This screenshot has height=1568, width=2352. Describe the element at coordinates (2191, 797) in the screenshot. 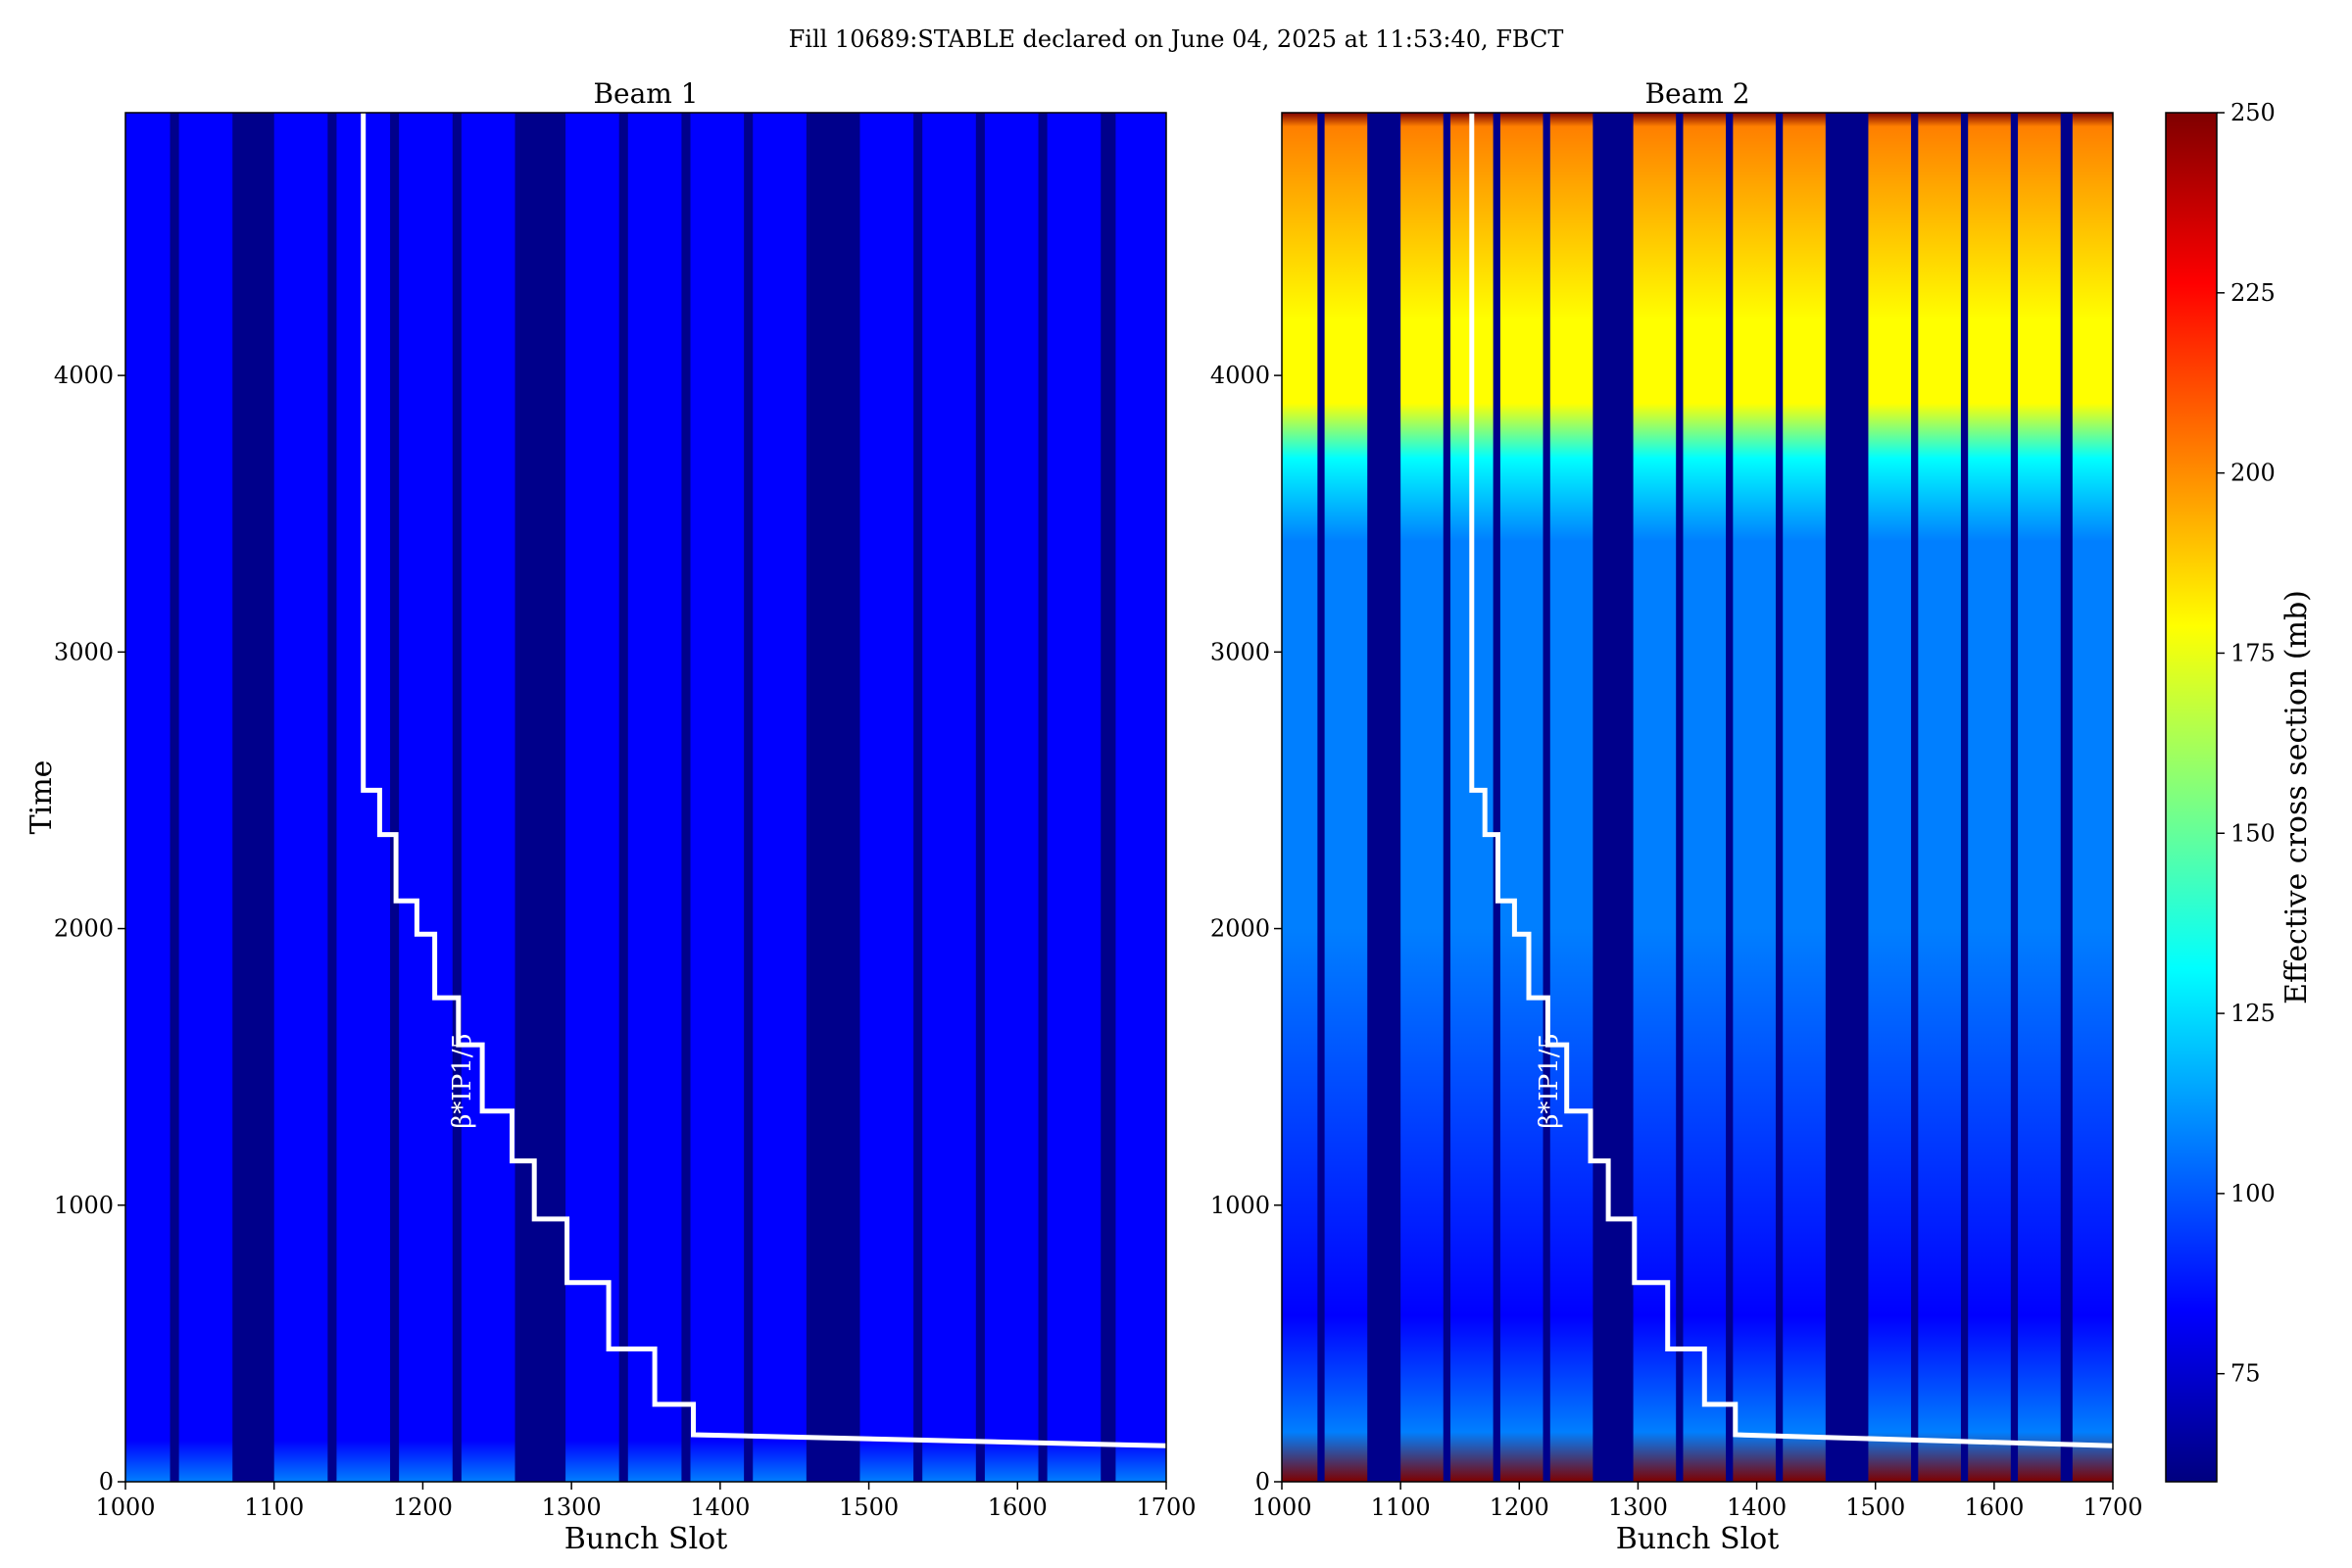

I see `colorbar-gradient` at that location.